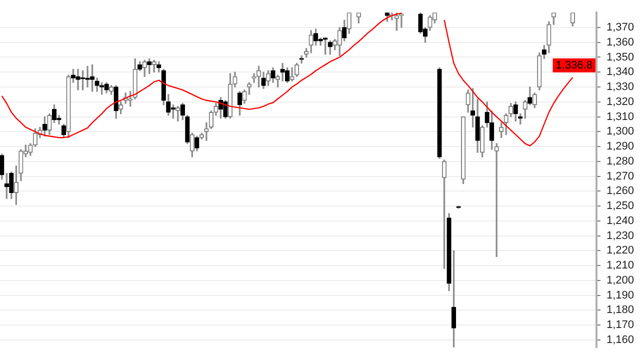  I want to click on y-tick-label: 1,350, so click(620, 57).